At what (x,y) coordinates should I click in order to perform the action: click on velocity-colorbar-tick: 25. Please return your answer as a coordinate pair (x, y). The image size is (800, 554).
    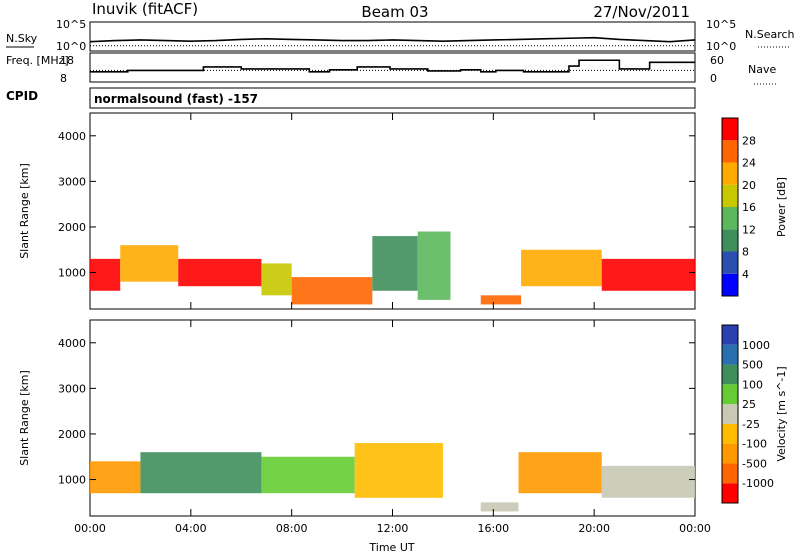
    Looking at the image, I should click on (749, 404).